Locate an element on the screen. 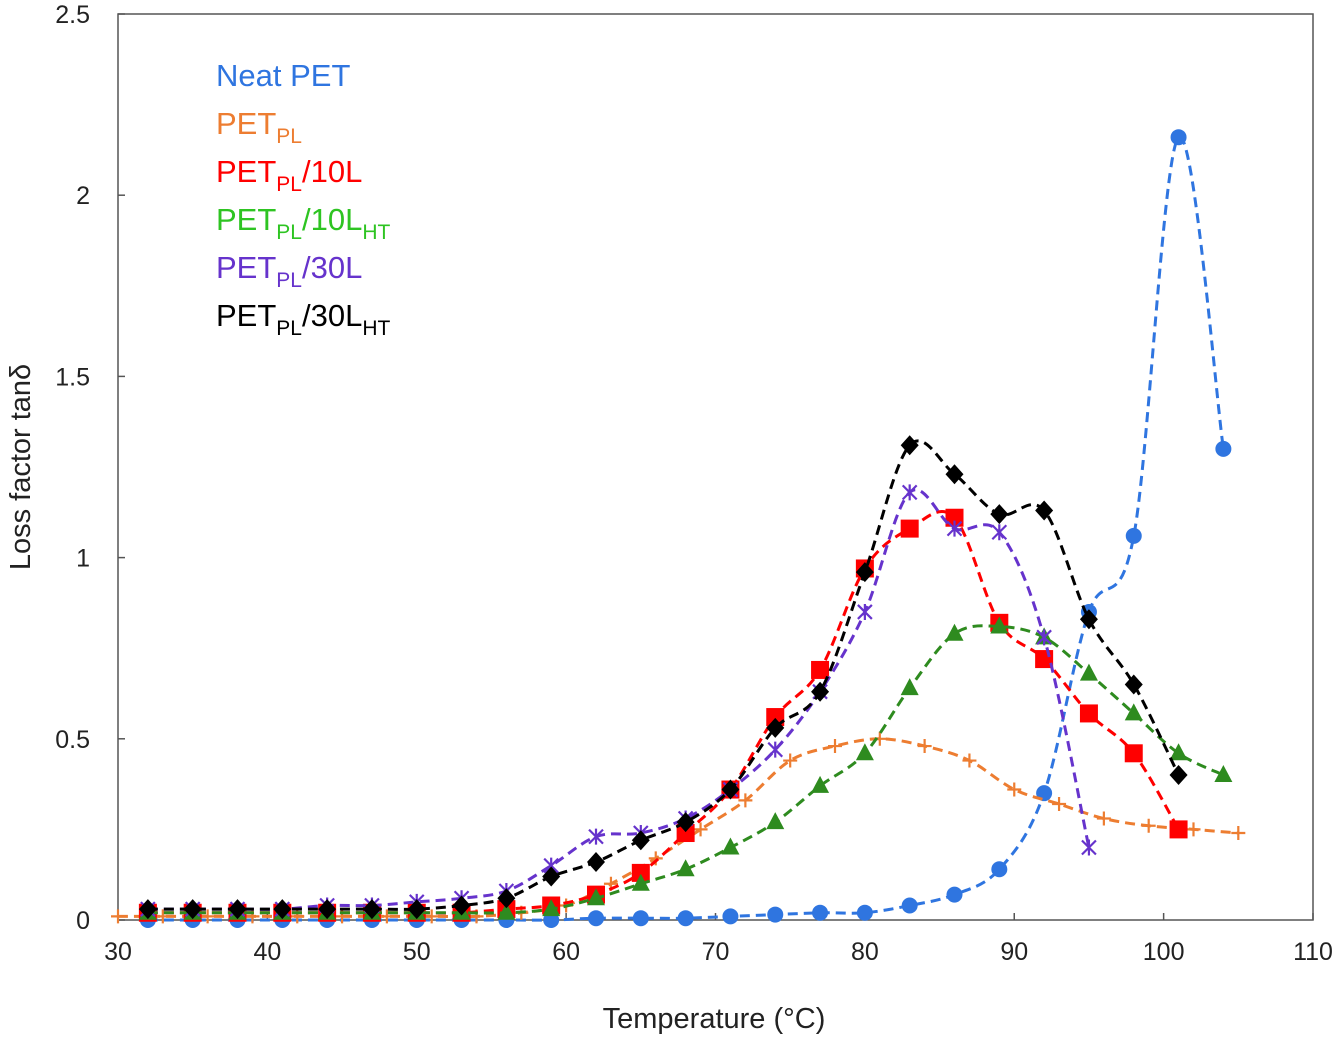 The height and width of the screenshot is (1039, 1335). legend-entry: PETPL/30LHT is located at coordinates (303, 319).